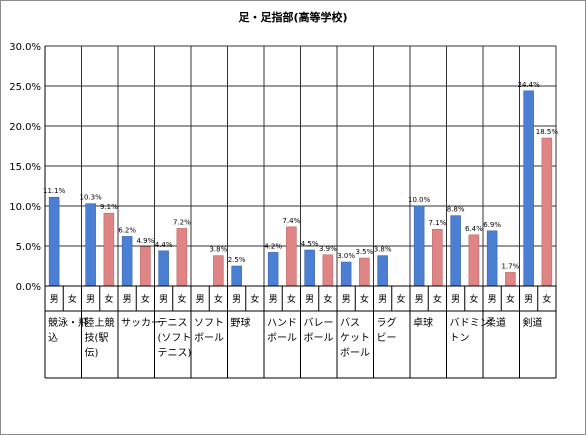  Describe the element at coordinates (282, 323) in the screenshot. I see `x-category-label: ハンド` at that location.